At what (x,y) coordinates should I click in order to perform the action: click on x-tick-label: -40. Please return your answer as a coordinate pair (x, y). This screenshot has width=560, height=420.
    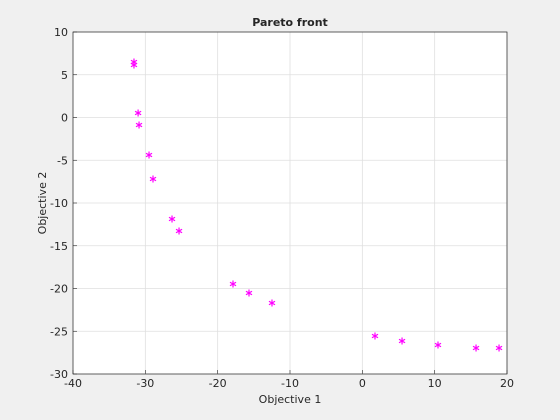
    Looking at the image, I should click on (73, 383).